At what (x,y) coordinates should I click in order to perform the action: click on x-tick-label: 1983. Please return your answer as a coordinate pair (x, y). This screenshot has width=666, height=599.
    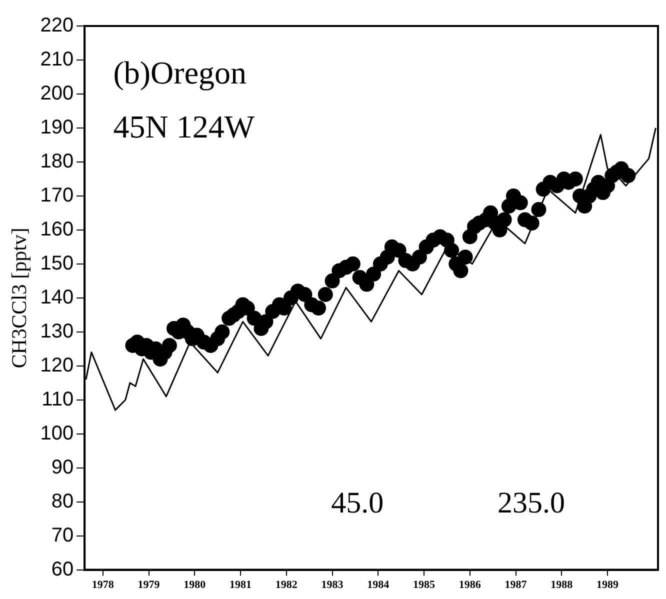
    Looking at the image, I should click on (332, 585).